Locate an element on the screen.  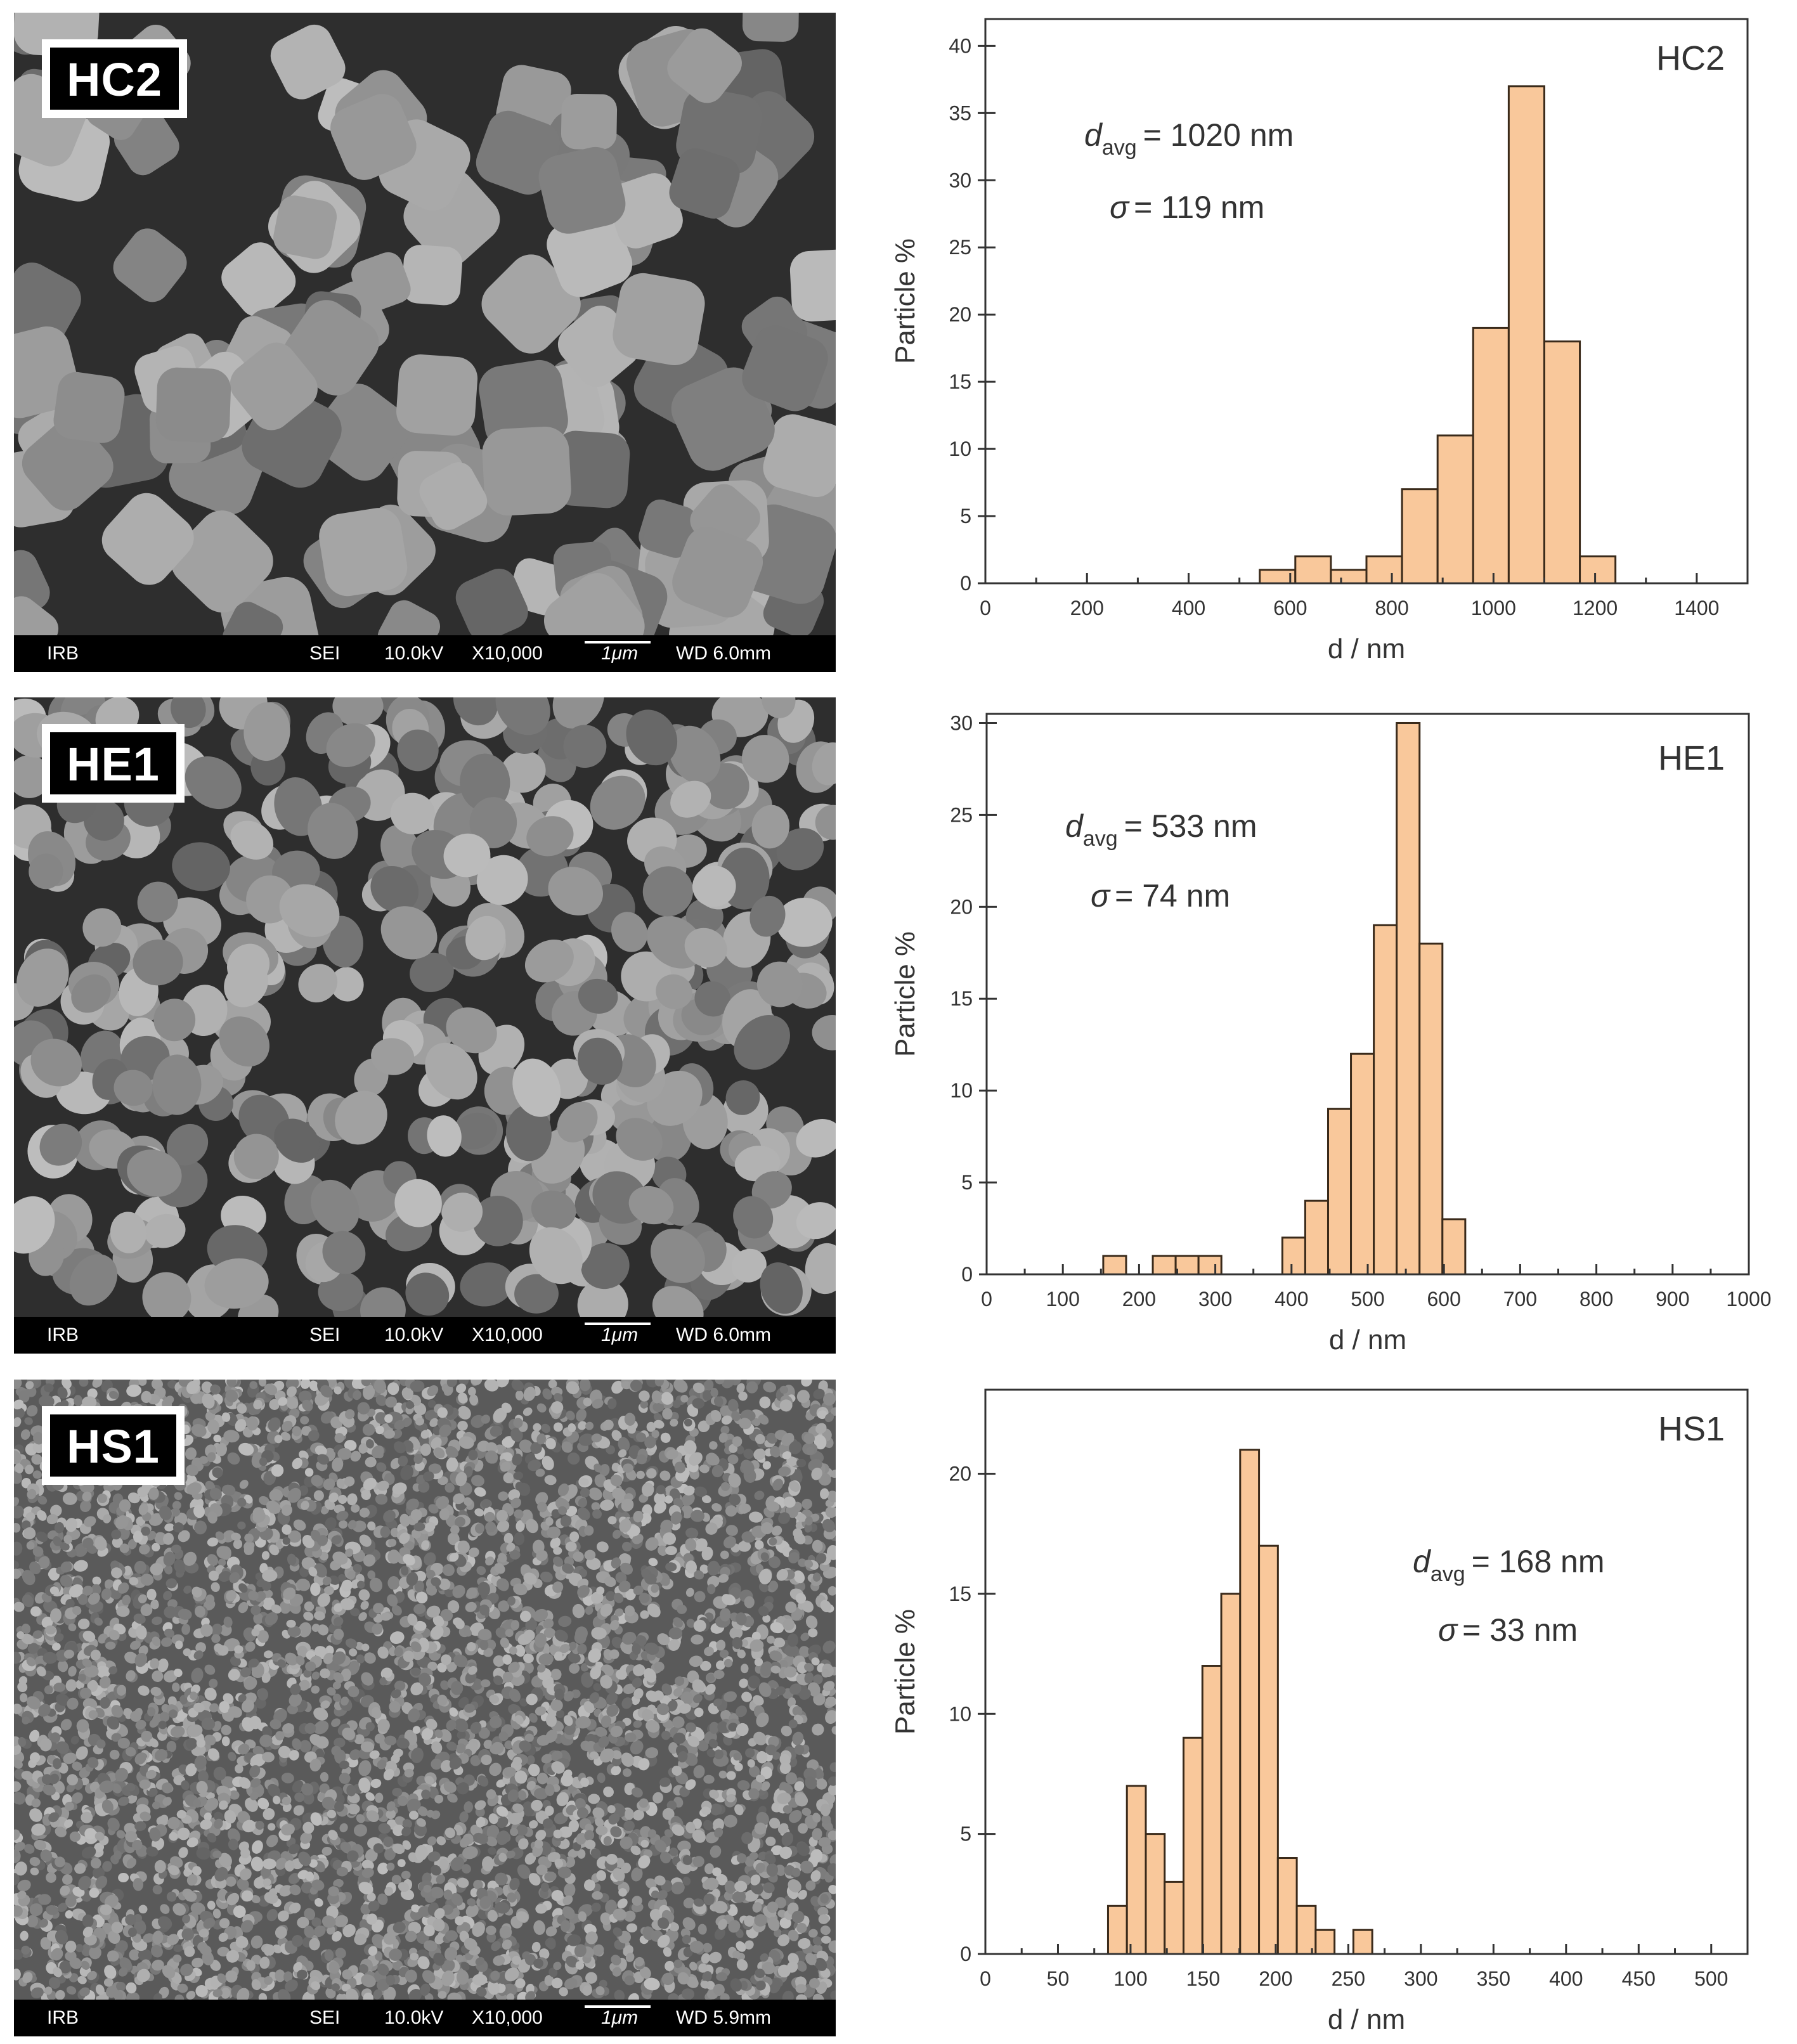
sem-info-bar: IRB SEI 10.0kV X10,000 1μm WD 6.0mm is located at coordinates (425, 653).